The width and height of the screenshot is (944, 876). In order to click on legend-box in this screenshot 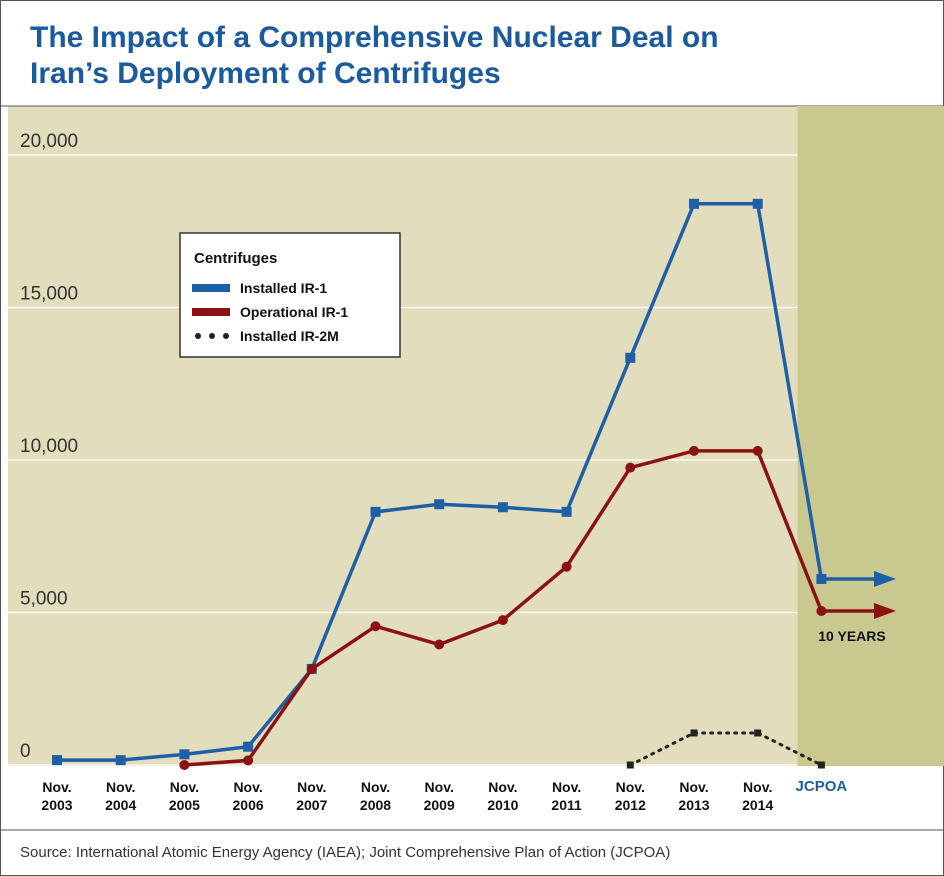, I will do `click(290, 295)`.